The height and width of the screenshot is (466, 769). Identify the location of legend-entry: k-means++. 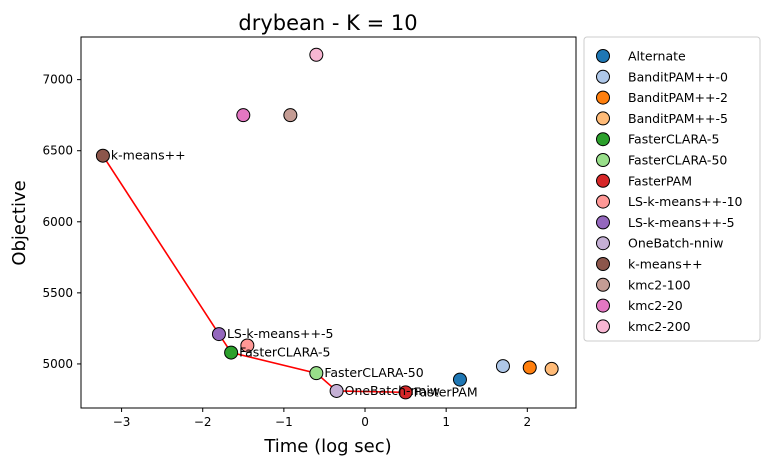
(665, 264).